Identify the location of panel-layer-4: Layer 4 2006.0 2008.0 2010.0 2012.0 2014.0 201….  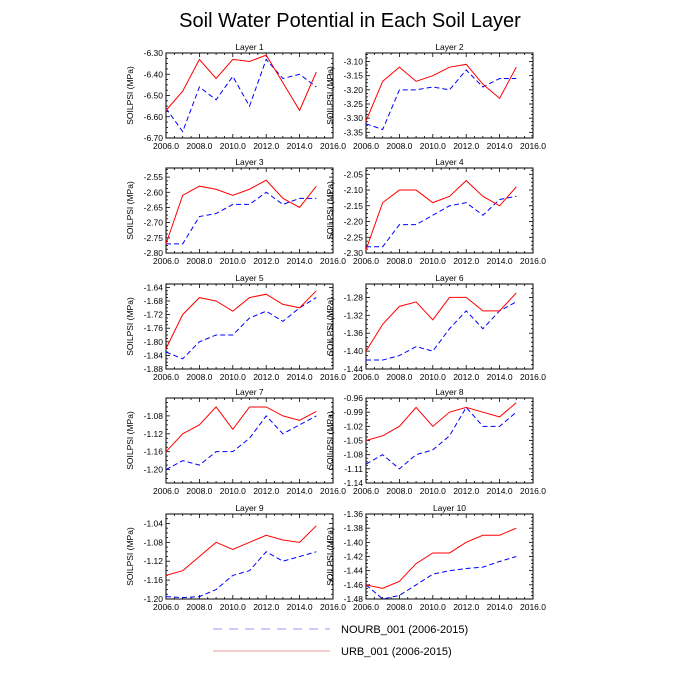
(435, 211).